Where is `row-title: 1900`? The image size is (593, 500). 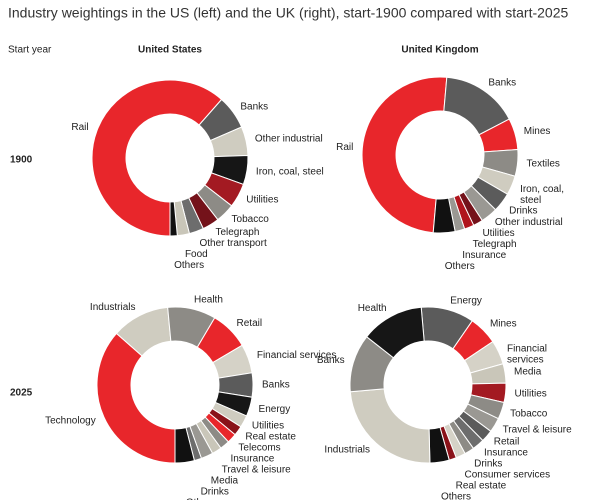
row-title: 1900 is located at coordinates (21, 160).